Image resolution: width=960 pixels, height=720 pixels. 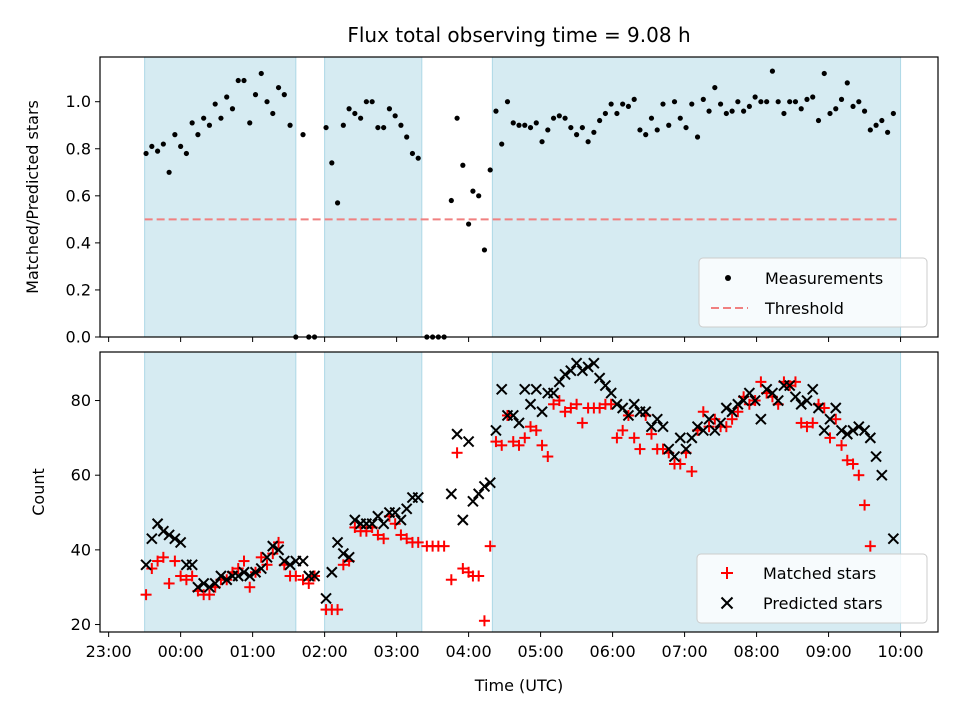 What do you see at coordinates (397, 651) in the screenshot?
I see `x-tick-label: 03:00` at bounding box center [397, 651].